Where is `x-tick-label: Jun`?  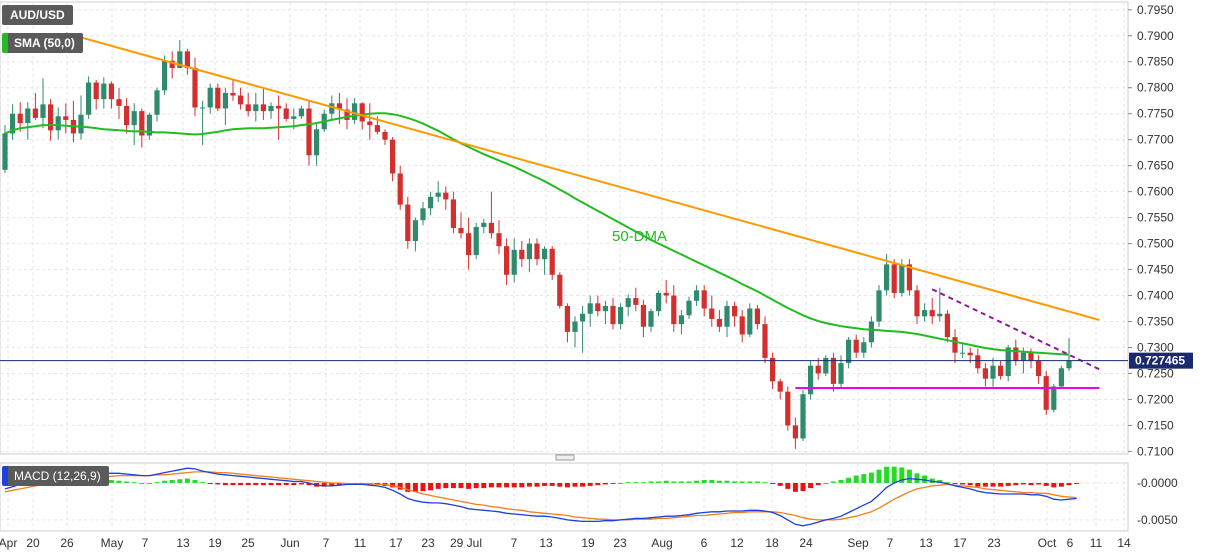 x-tick-label: Jun is located at coordinates (289, 543).